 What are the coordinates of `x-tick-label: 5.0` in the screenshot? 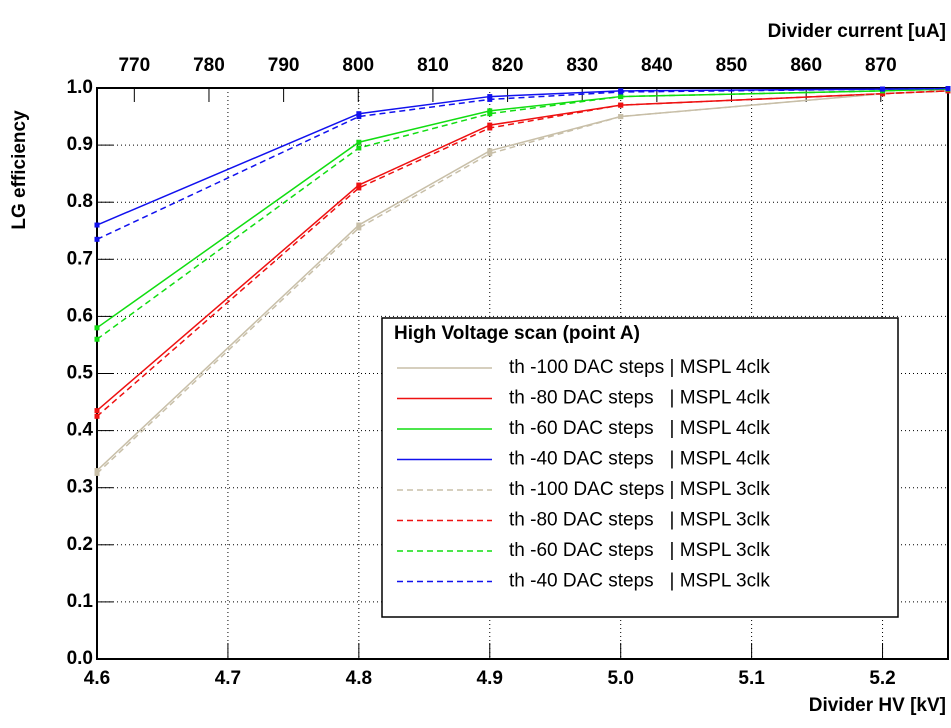 It's located at (620, 678).